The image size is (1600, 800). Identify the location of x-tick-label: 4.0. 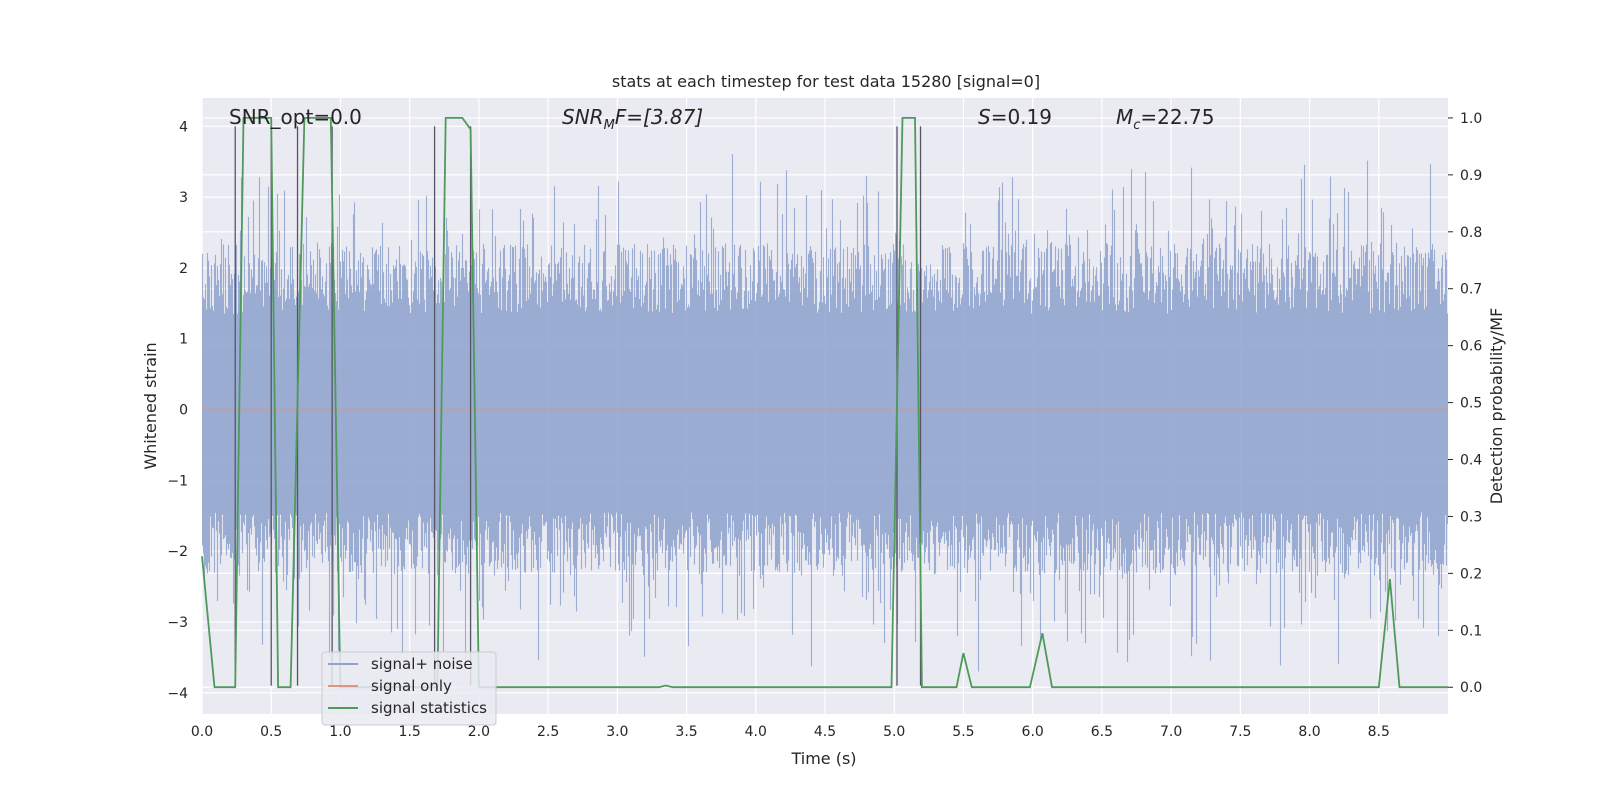
(756, 732).